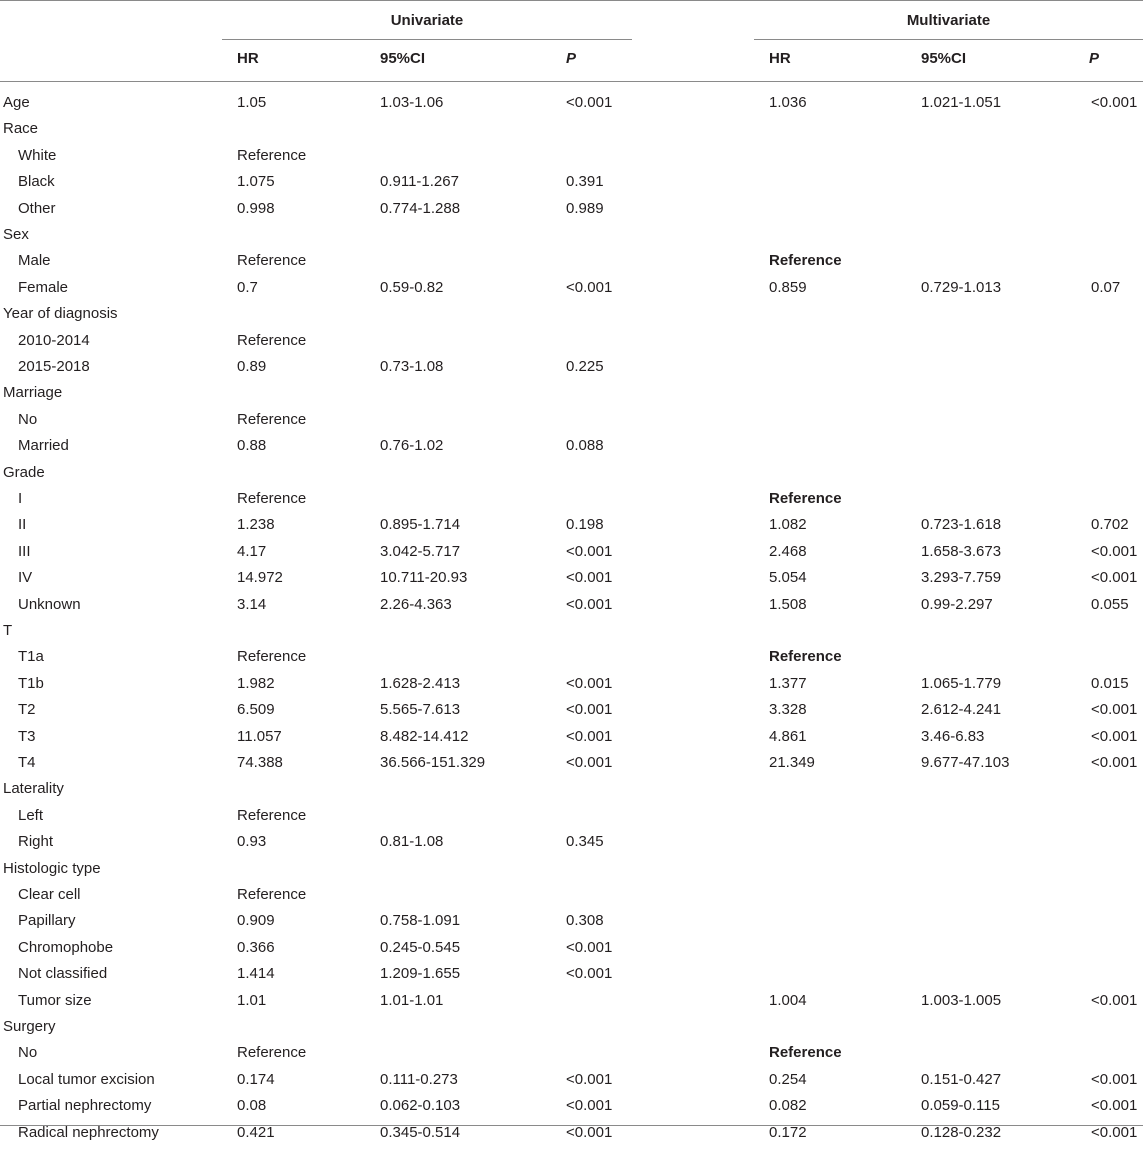 Image resolution: width=1143 pixels, height=1158 pixels. I want to click on table-row: Not classified 1.414 1.209-1.655 <0.001, so click(571, 977).